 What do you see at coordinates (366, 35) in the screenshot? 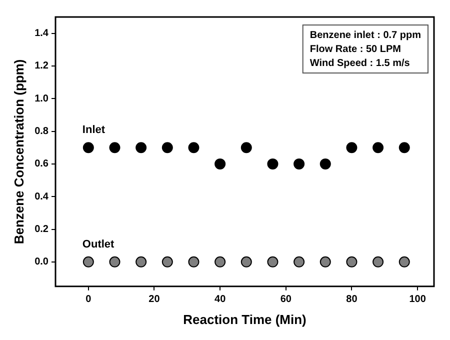
I see `annotation: Benzene inlet : 0.7 ppm` at bounding box center [366, 35].